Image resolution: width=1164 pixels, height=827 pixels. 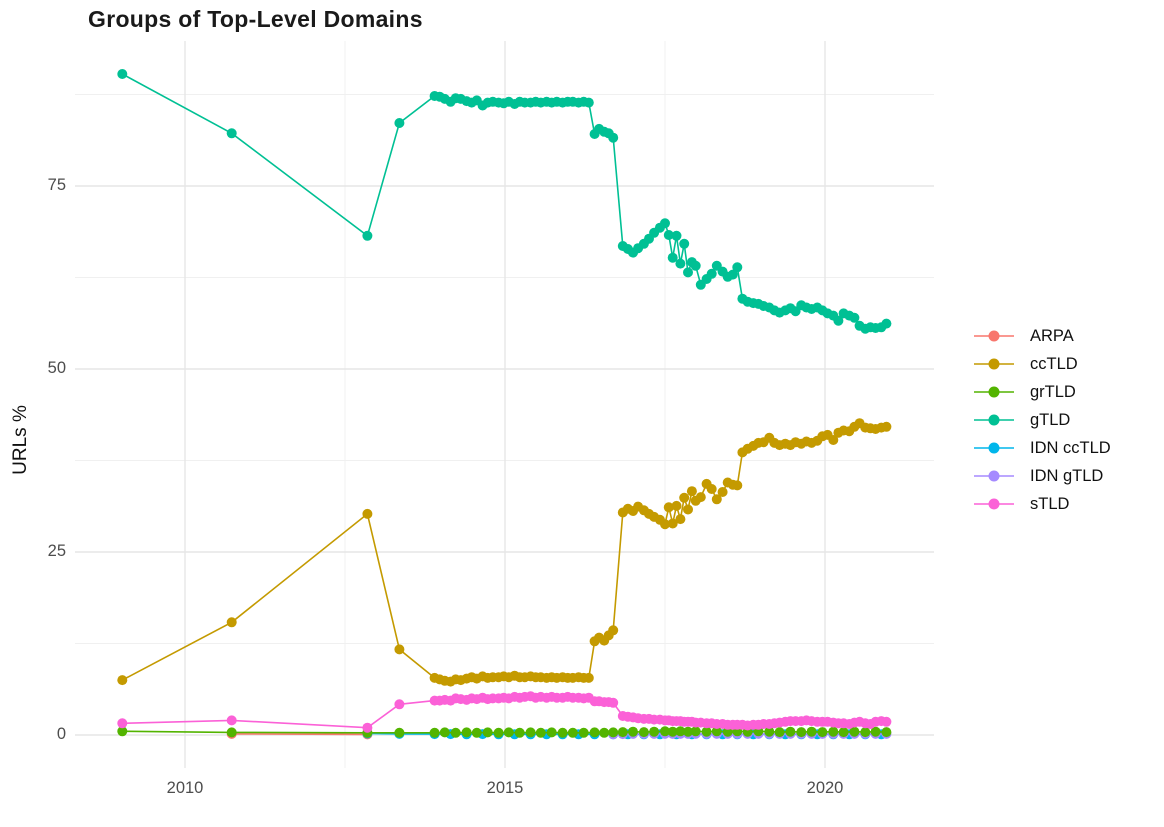 I want to click on legend-item-cctld: ccTLD, so click(x=1041, y=364).